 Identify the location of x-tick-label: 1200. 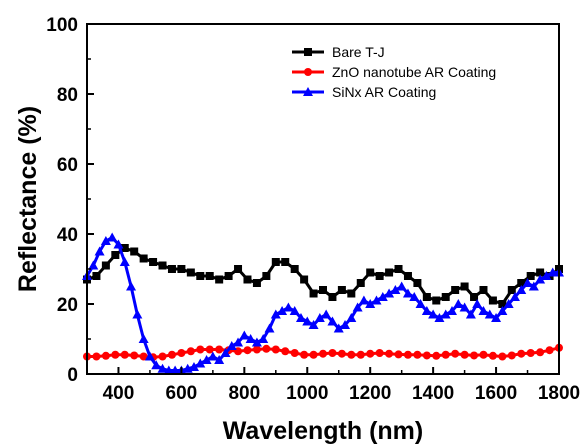
(370, 393).